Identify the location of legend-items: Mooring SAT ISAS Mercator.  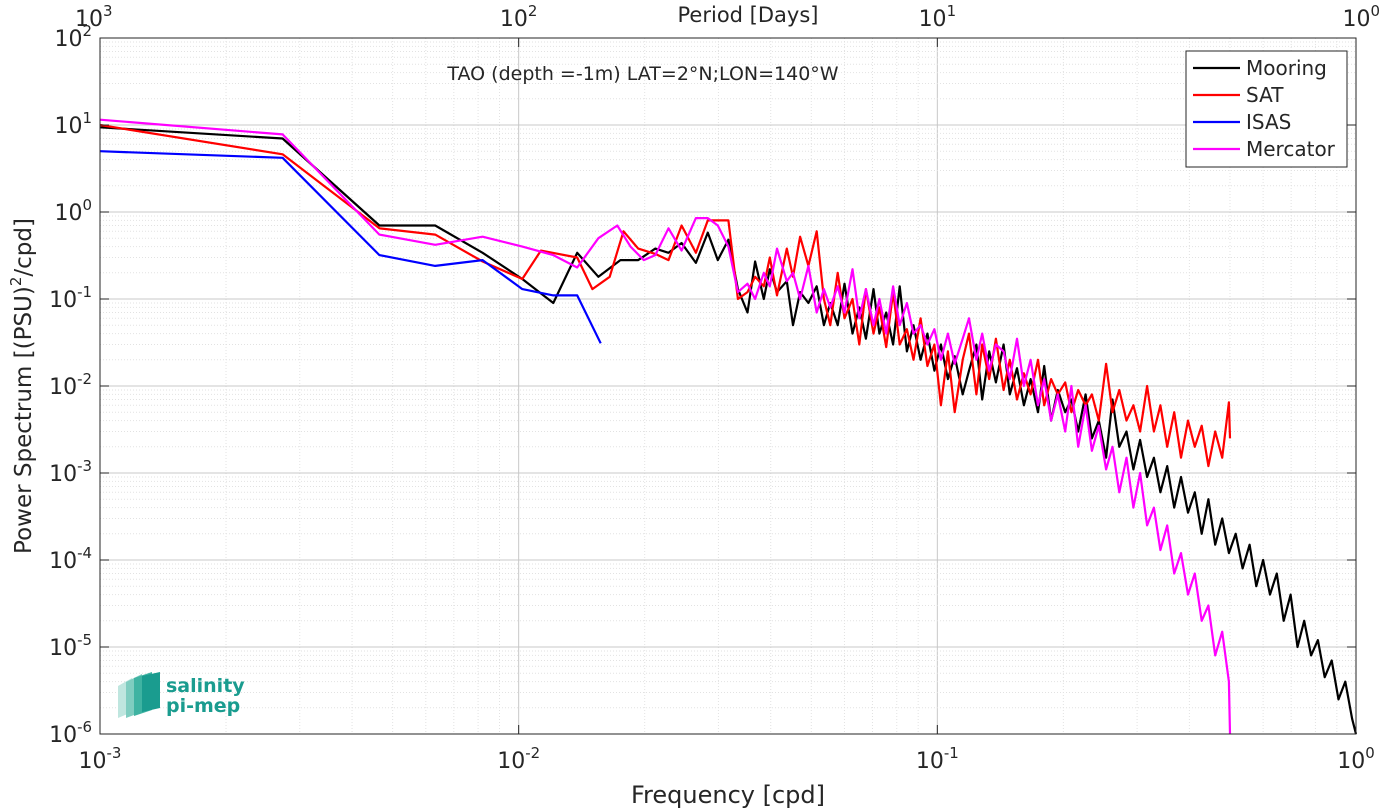
(1264, 108).